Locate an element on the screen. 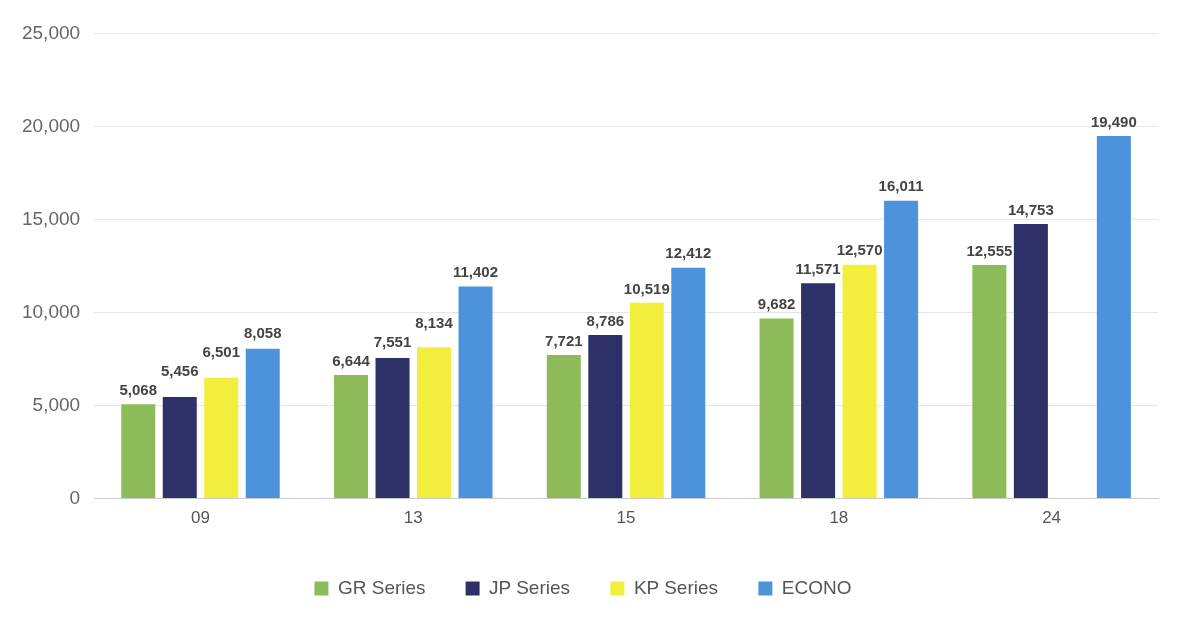 The image size is (1190, 619). y-tick-label: 0 is located at coordinates (75, 497).